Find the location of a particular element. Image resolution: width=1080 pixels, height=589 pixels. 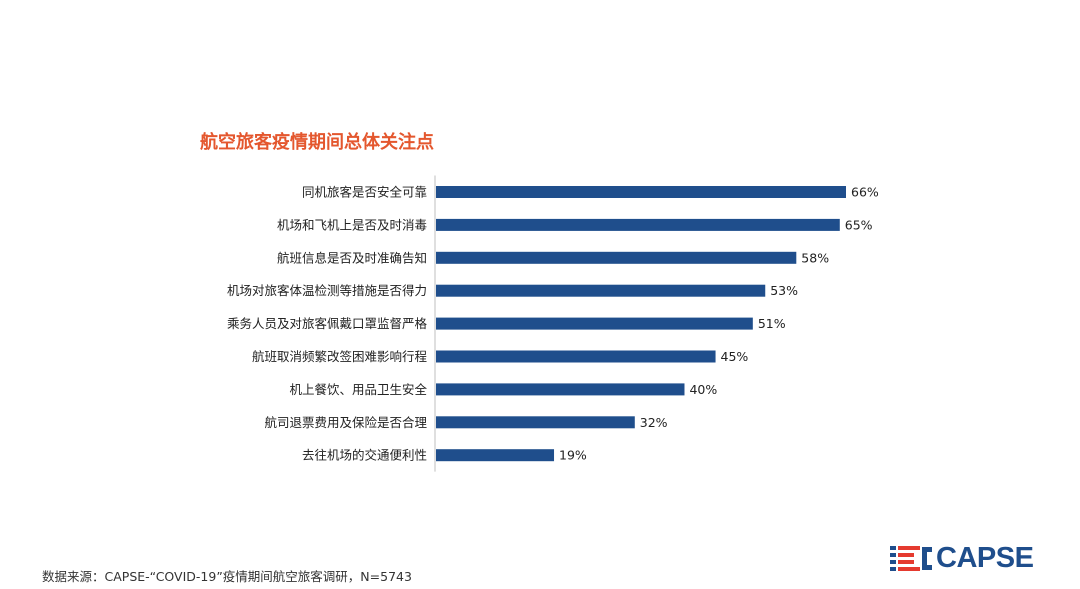

category-label: 航班信息是否及时准确告知 is located at coordinates (352, 257).